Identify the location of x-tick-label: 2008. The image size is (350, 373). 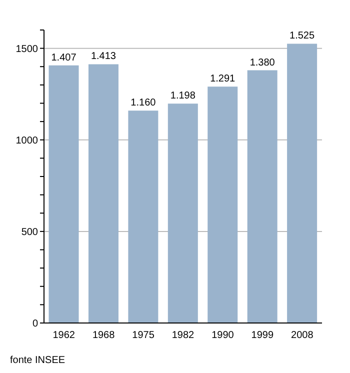
(302, 336).